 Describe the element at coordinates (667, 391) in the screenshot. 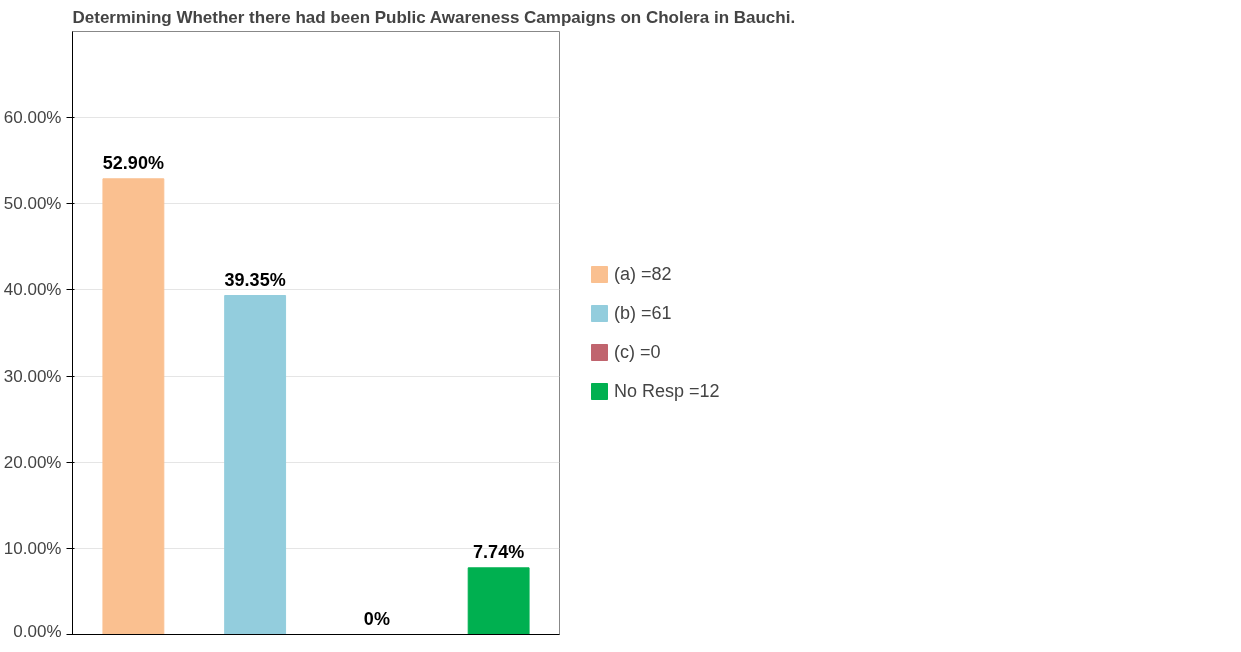

I see `legend-label: No Resp =12` at that location.